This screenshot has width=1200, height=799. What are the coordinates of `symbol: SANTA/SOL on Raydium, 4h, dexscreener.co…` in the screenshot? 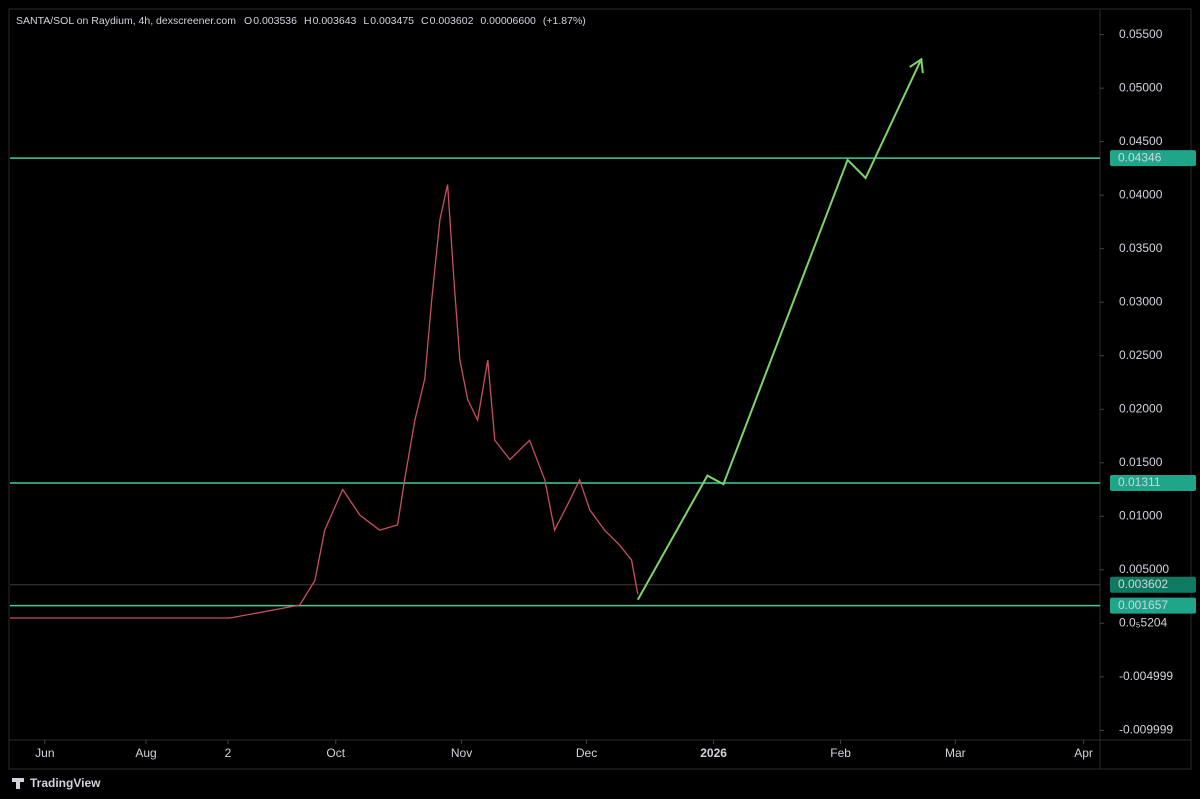 It's located at (126, 21).